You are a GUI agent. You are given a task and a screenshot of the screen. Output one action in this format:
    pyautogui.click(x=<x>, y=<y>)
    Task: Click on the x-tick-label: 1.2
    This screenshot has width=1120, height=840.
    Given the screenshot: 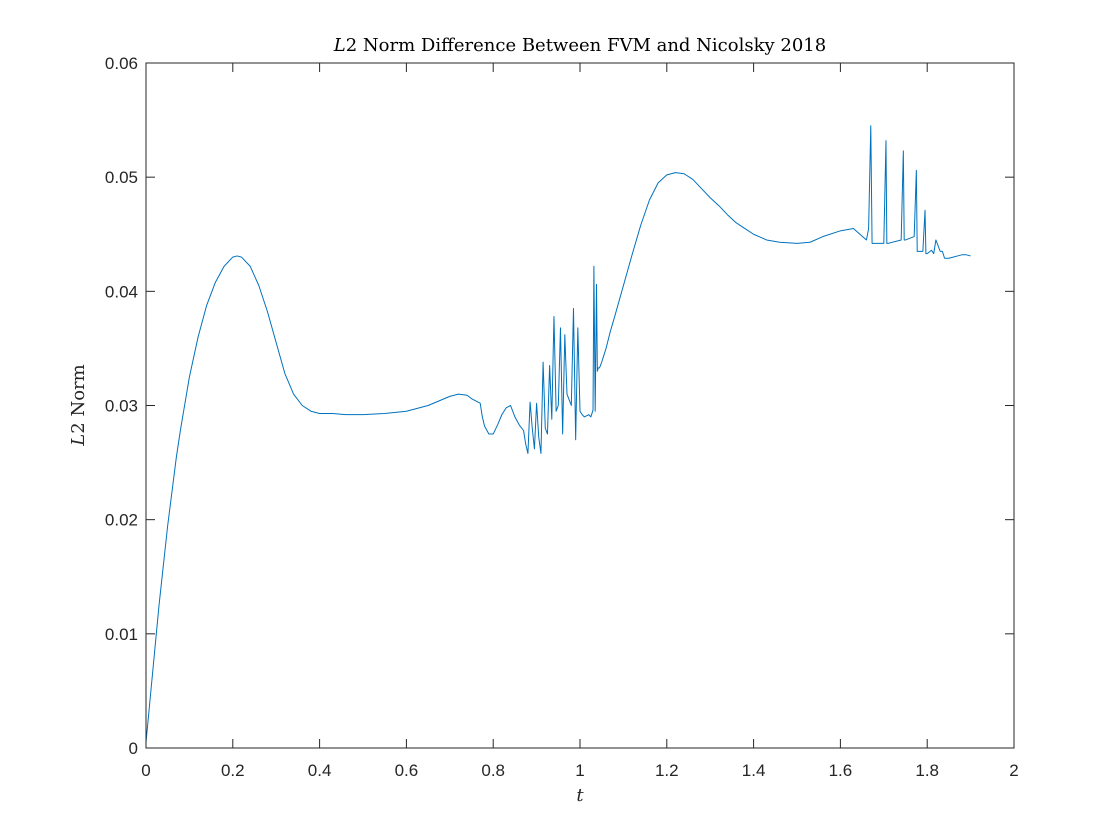 What is the action you would take?
    pyautogui.click(x=667, y=770)
    